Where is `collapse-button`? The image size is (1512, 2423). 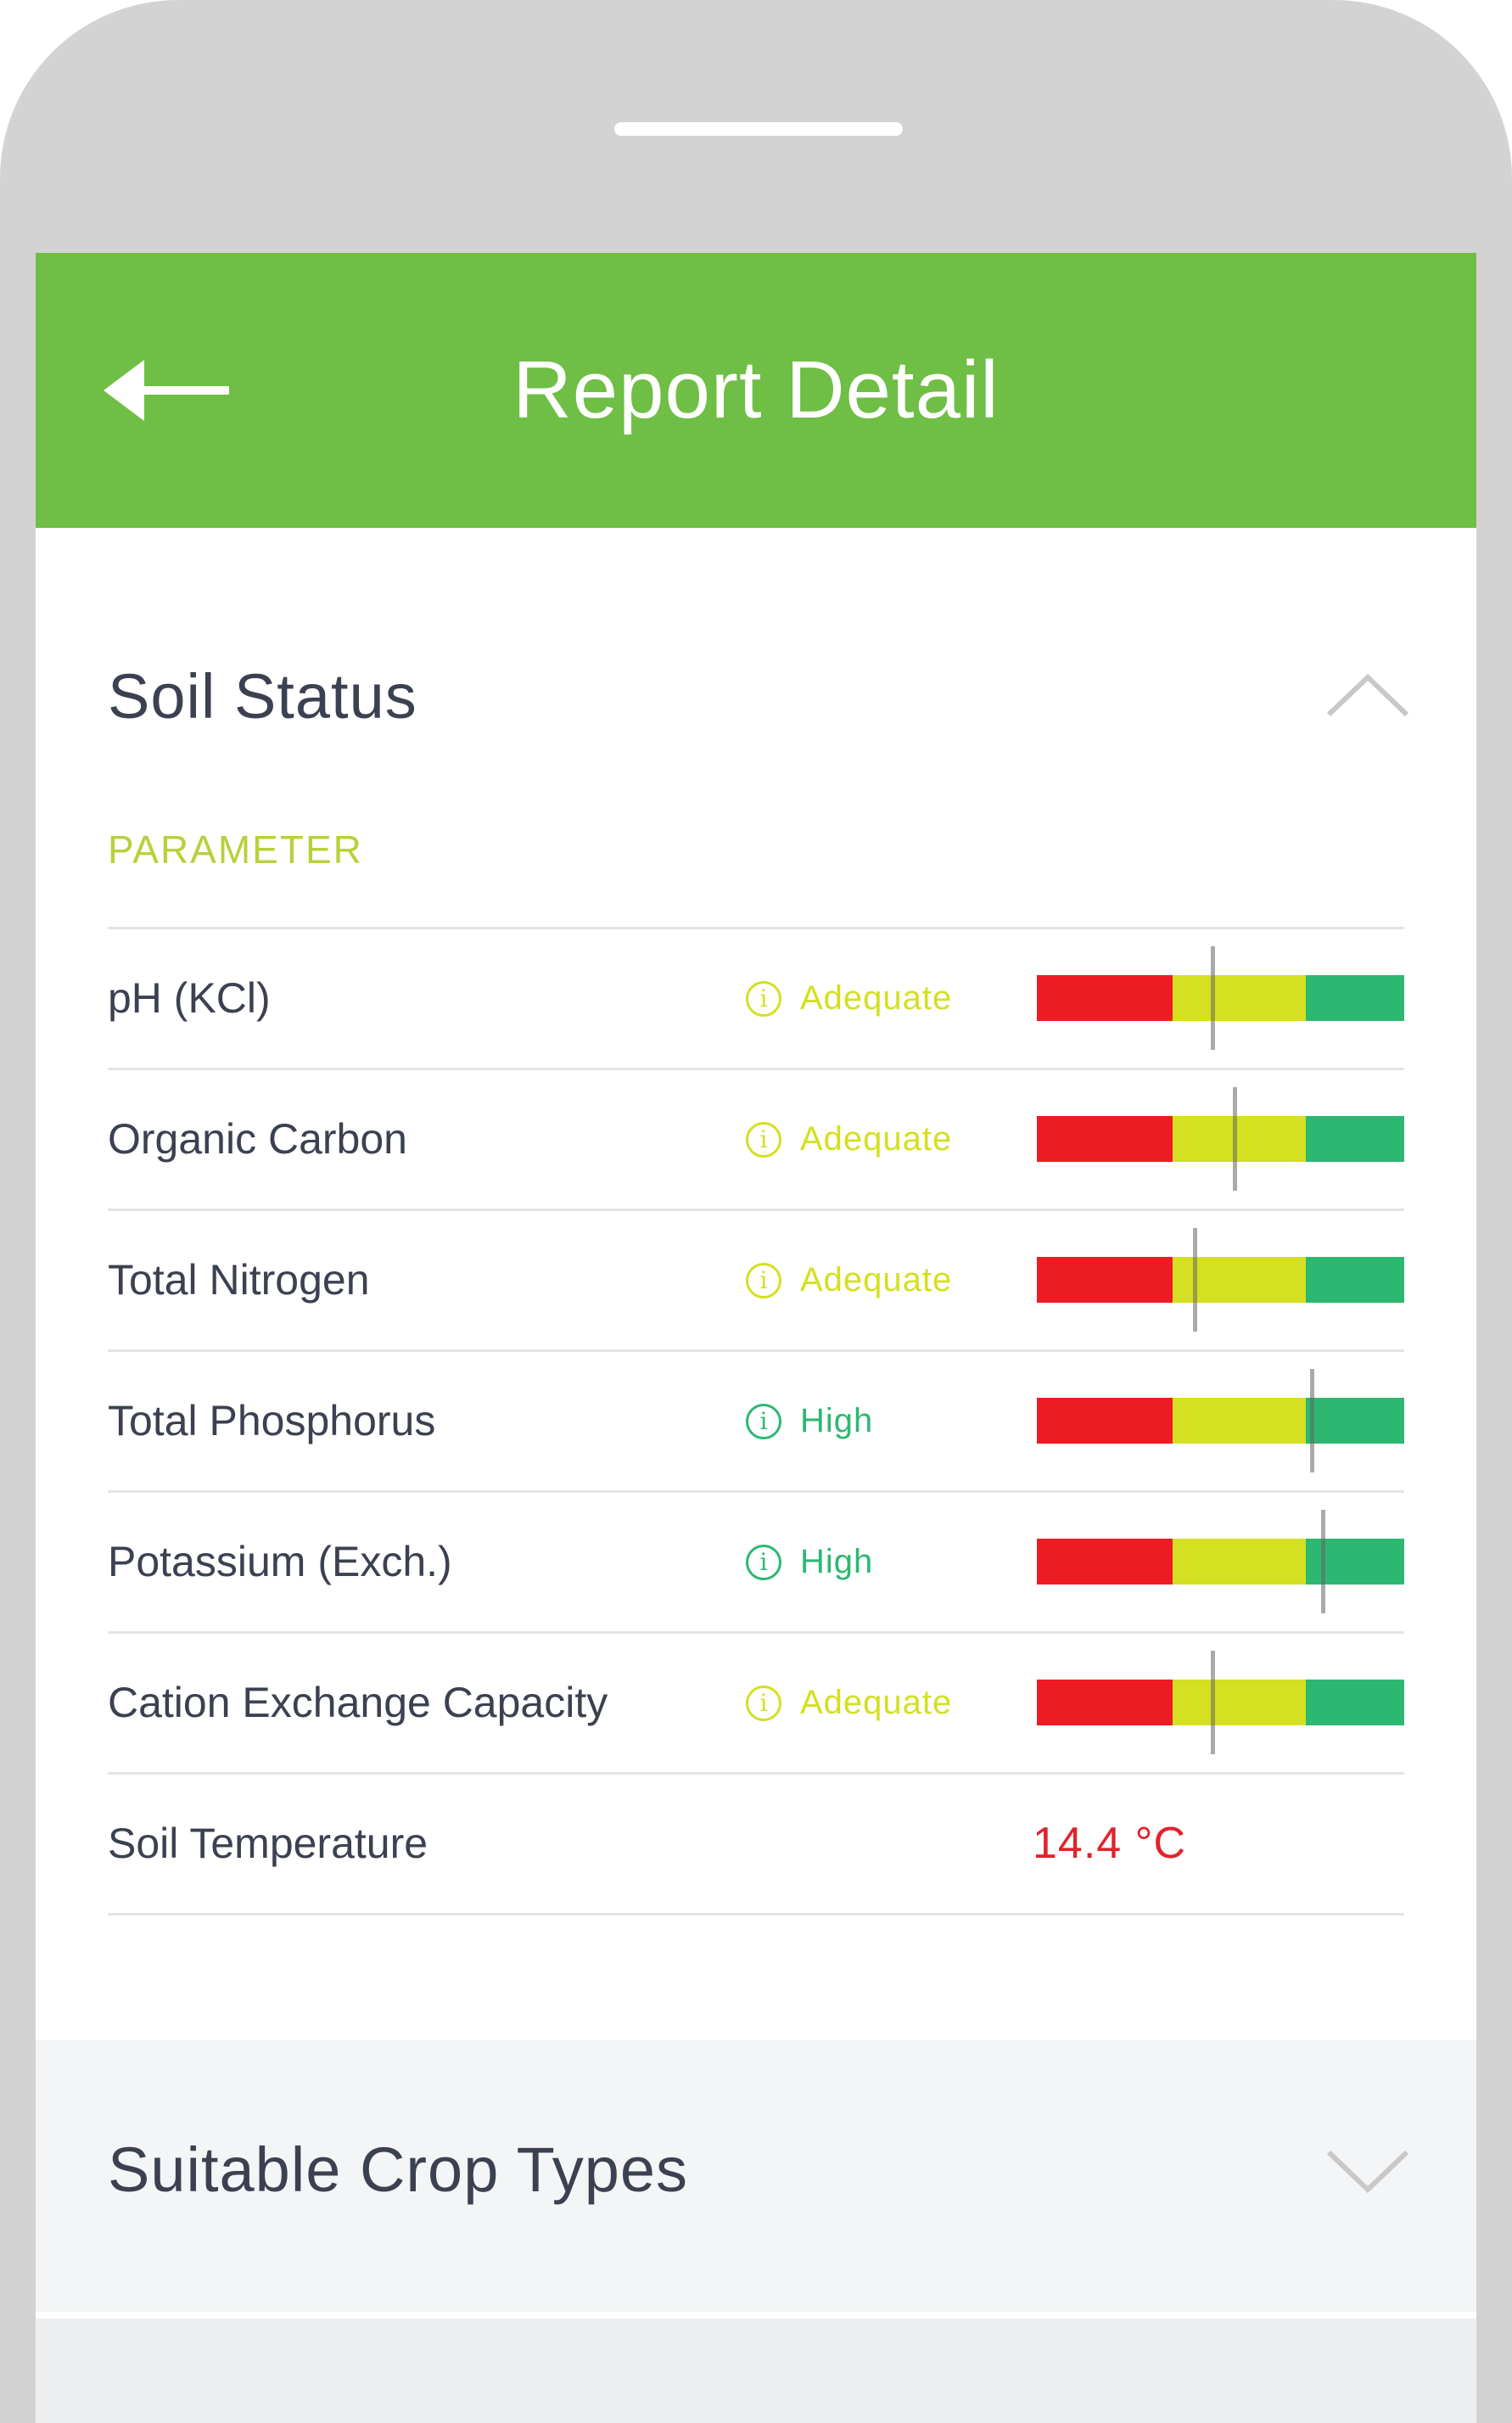 collapse-button is located at coordinates (1368, 694).